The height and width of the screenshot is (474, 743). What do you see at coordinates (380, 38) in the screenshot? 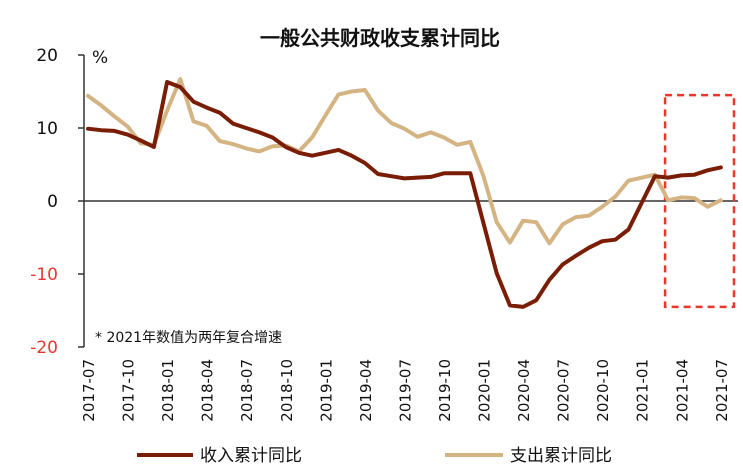
I see `chart-title: 一般公共财政收支累计同比` at bounding box center [380, 38].